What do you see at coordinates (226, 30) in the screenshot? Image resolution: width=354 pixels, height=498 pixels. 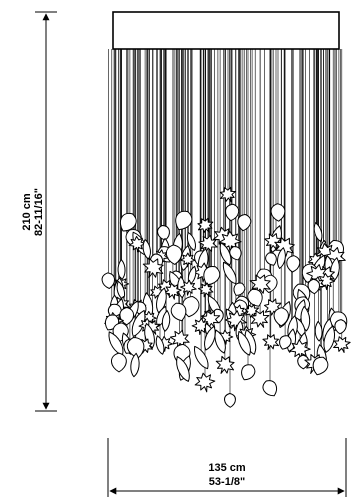 I see `canopy` at bounding box center [226, 30].